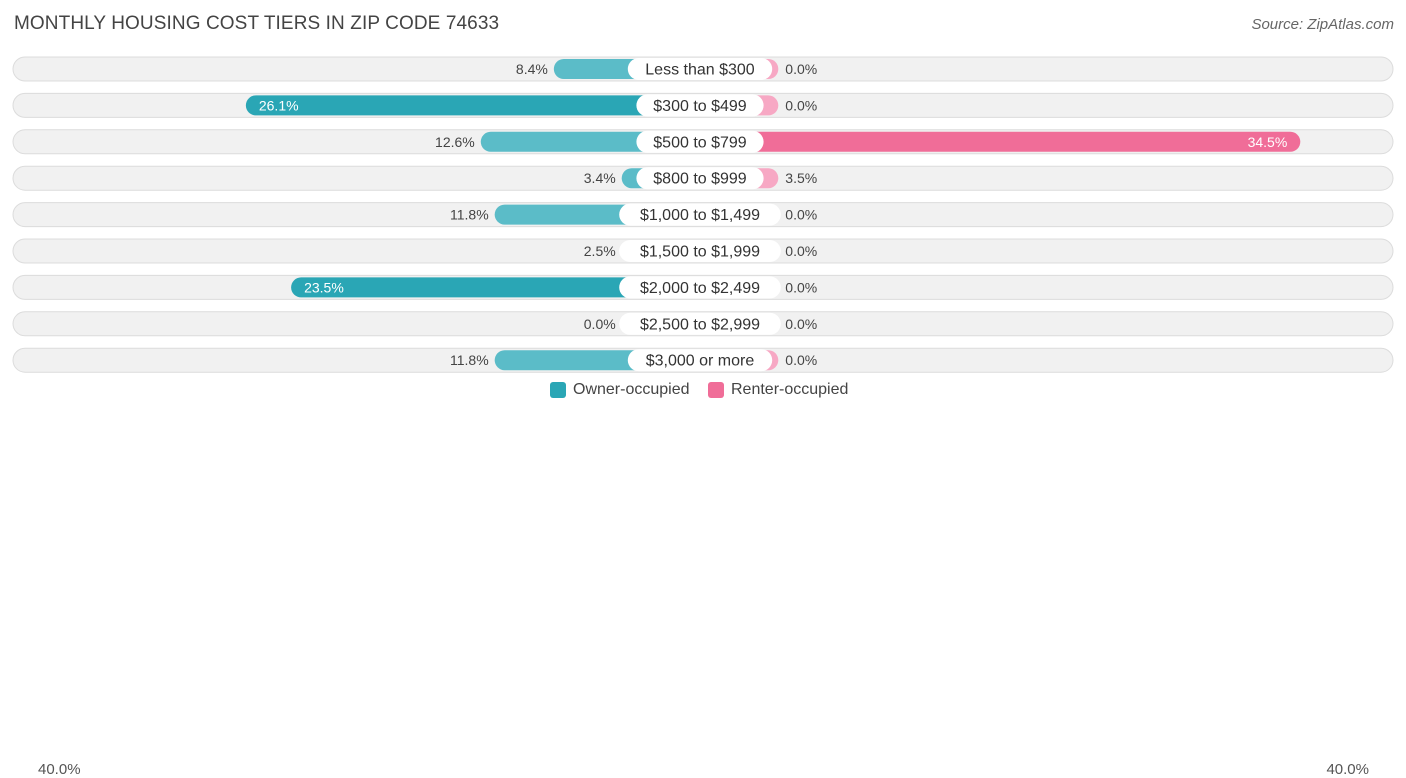  I want to click on owner-value-label: 0.0%, so click(600, 324).